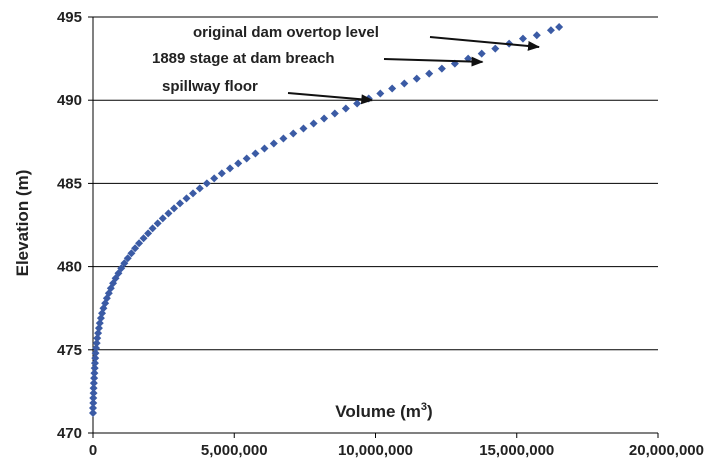 This screenshot has width=709, height=469. I want to click on y-tick-label: 475, so click(69, 350).